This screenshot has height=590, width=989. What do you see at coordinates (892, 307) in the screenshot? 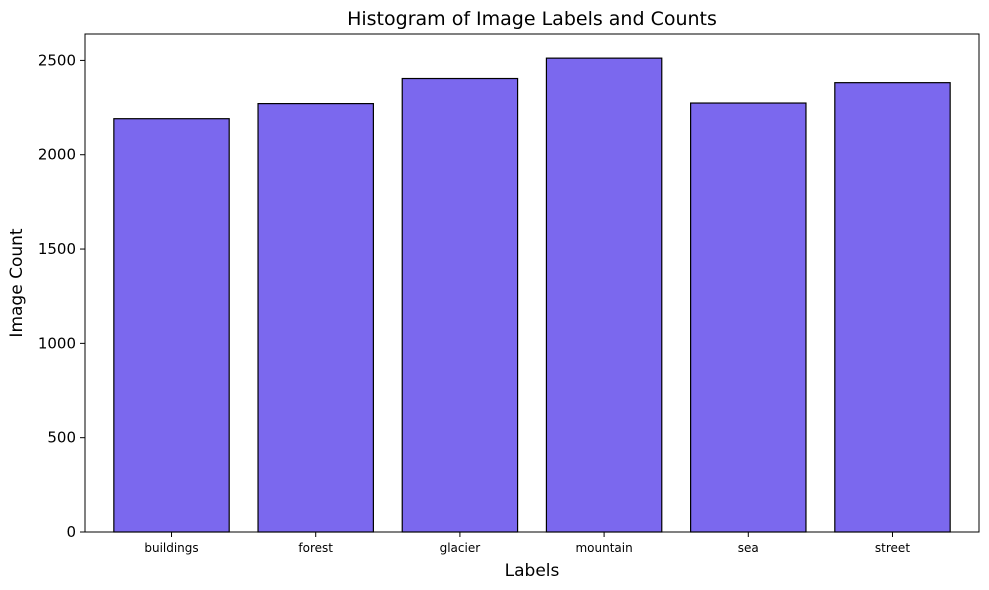
I see `bar-street` at bounding box center [892, 307].